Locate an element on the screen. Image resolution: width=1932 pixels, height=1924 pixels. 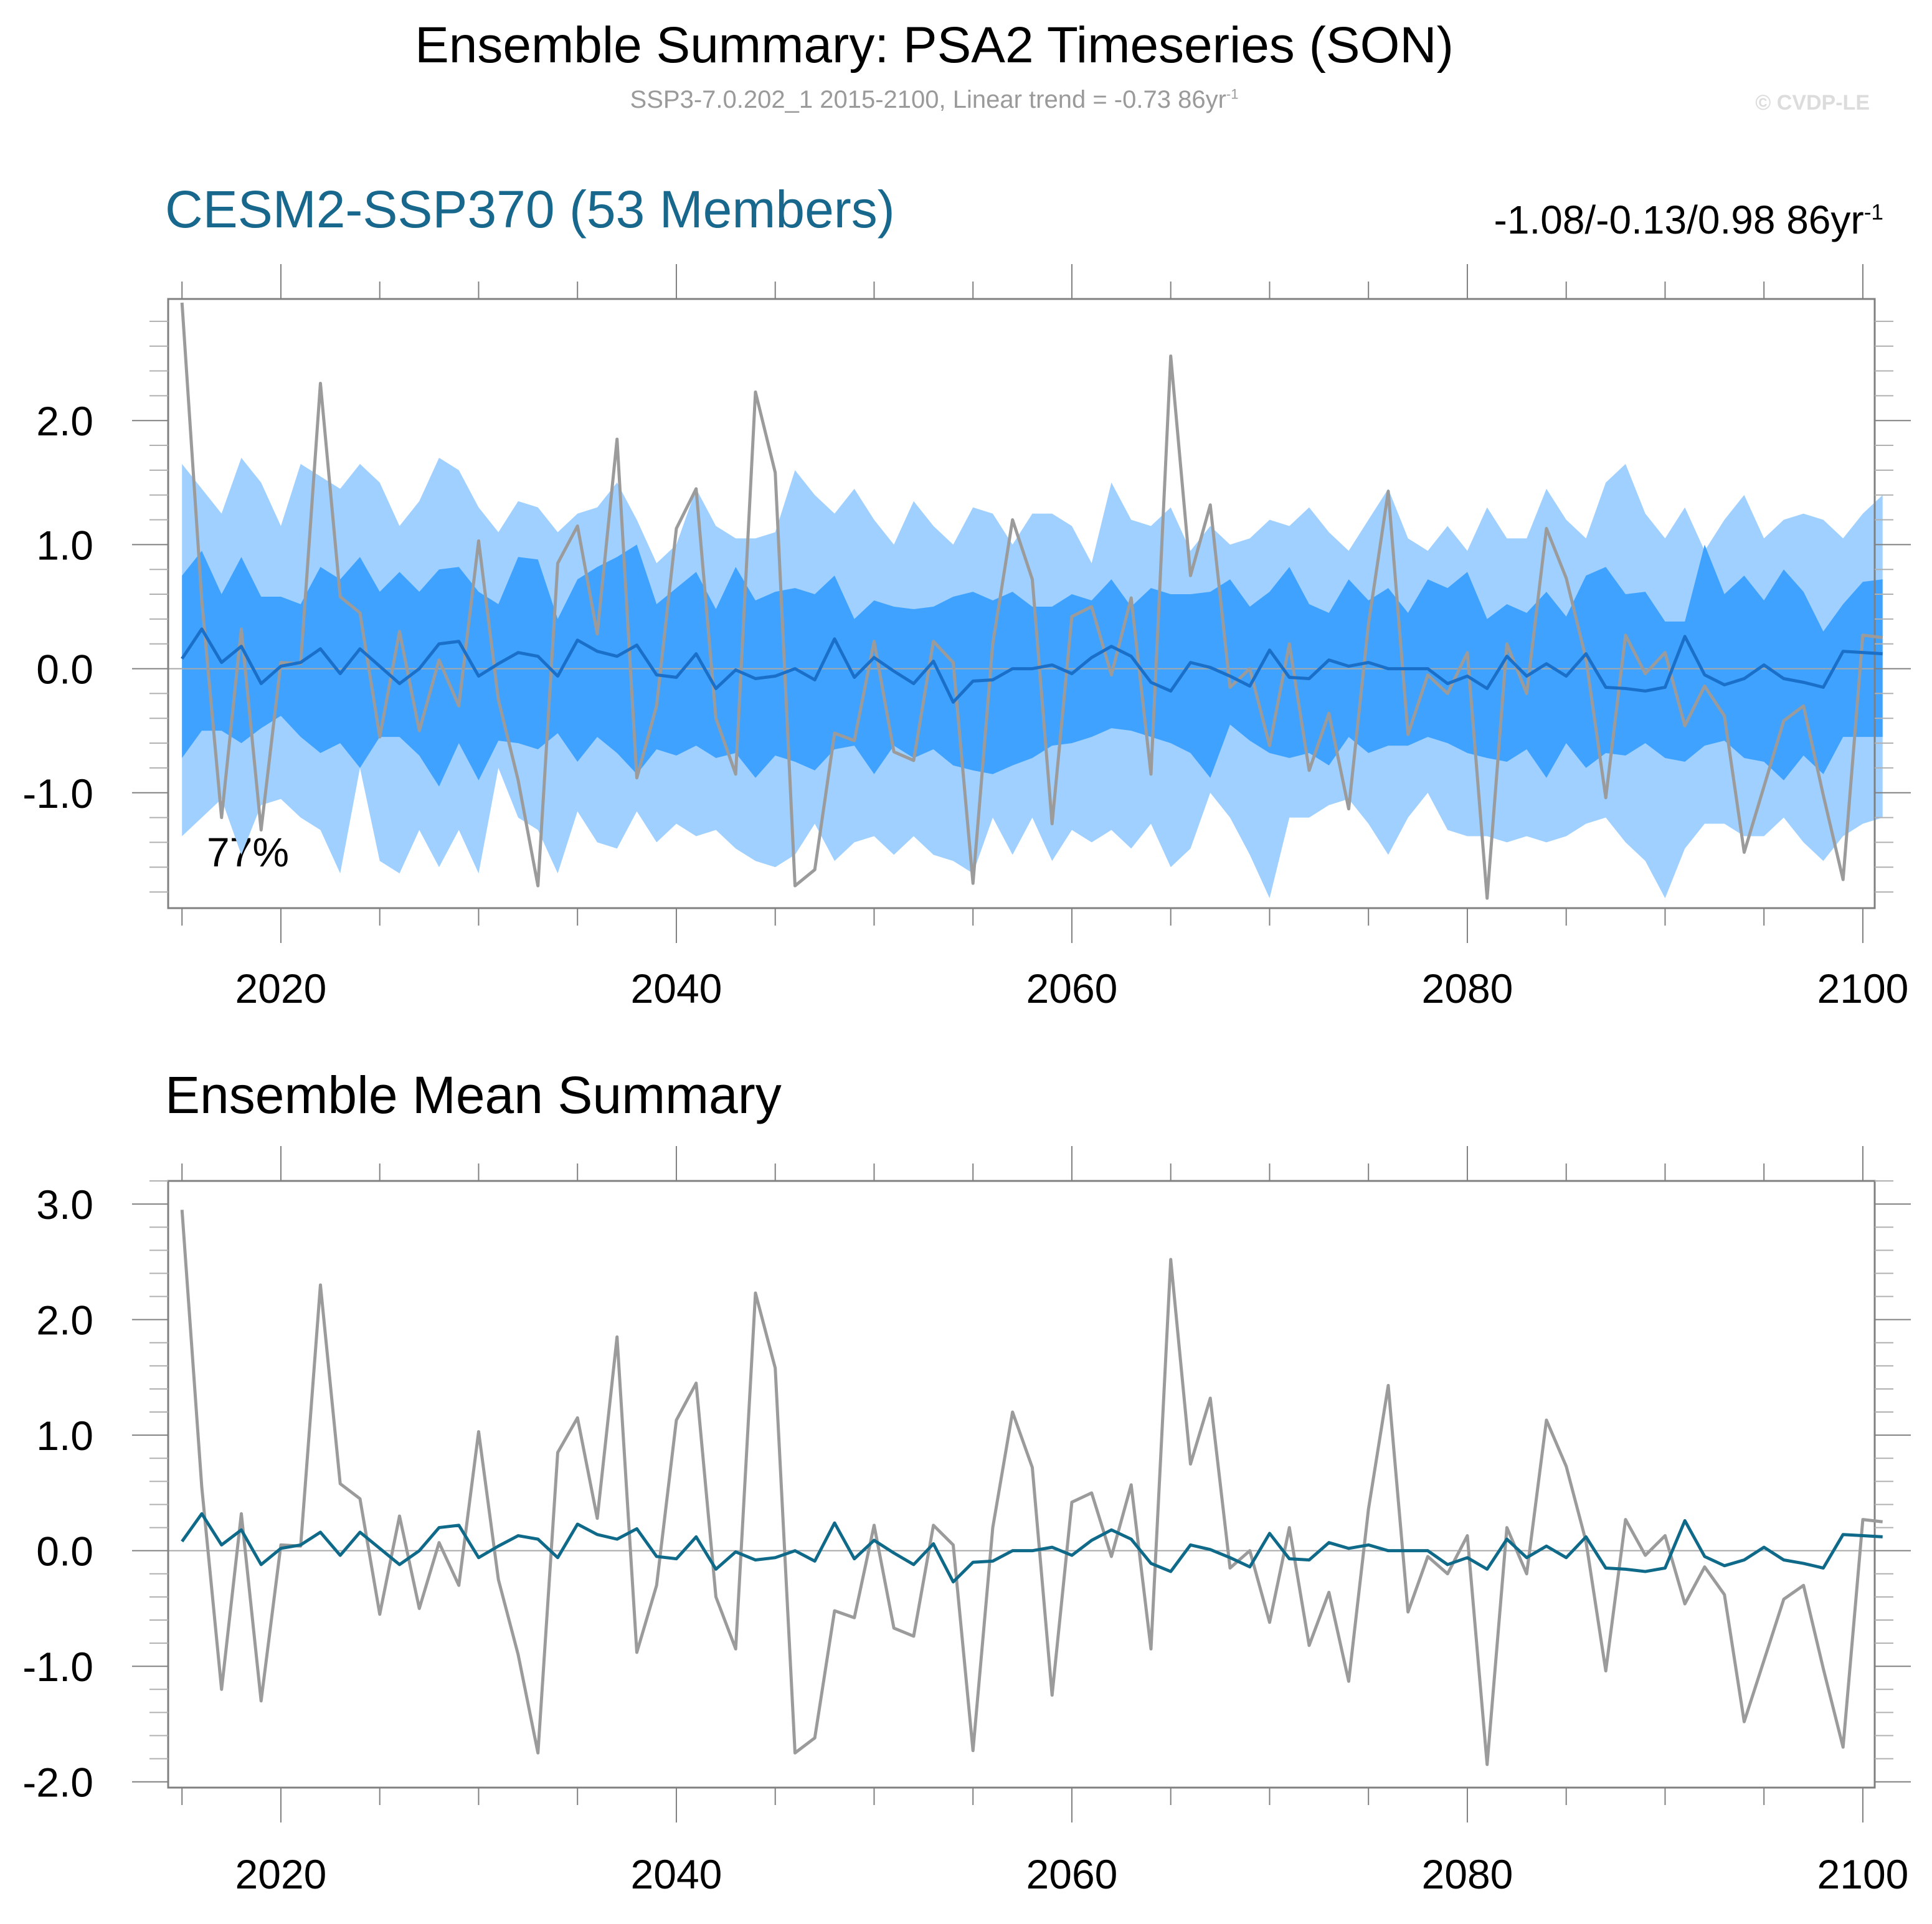
inner-spread-band is located at coordinates (1033, 665).